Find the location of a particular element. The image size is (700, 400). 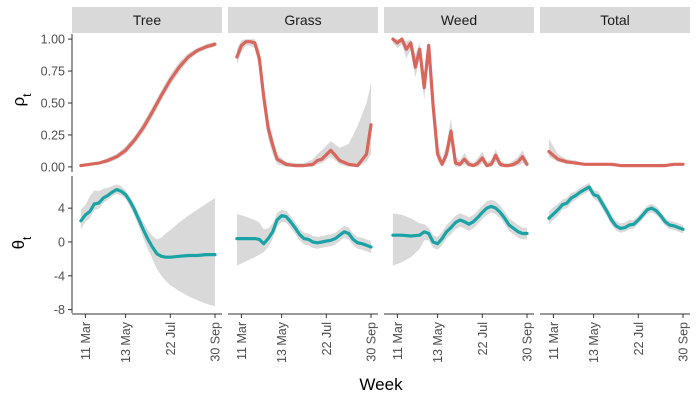

facet-strips: Tree Grass Weed Total is located at coordinates (381, 20).